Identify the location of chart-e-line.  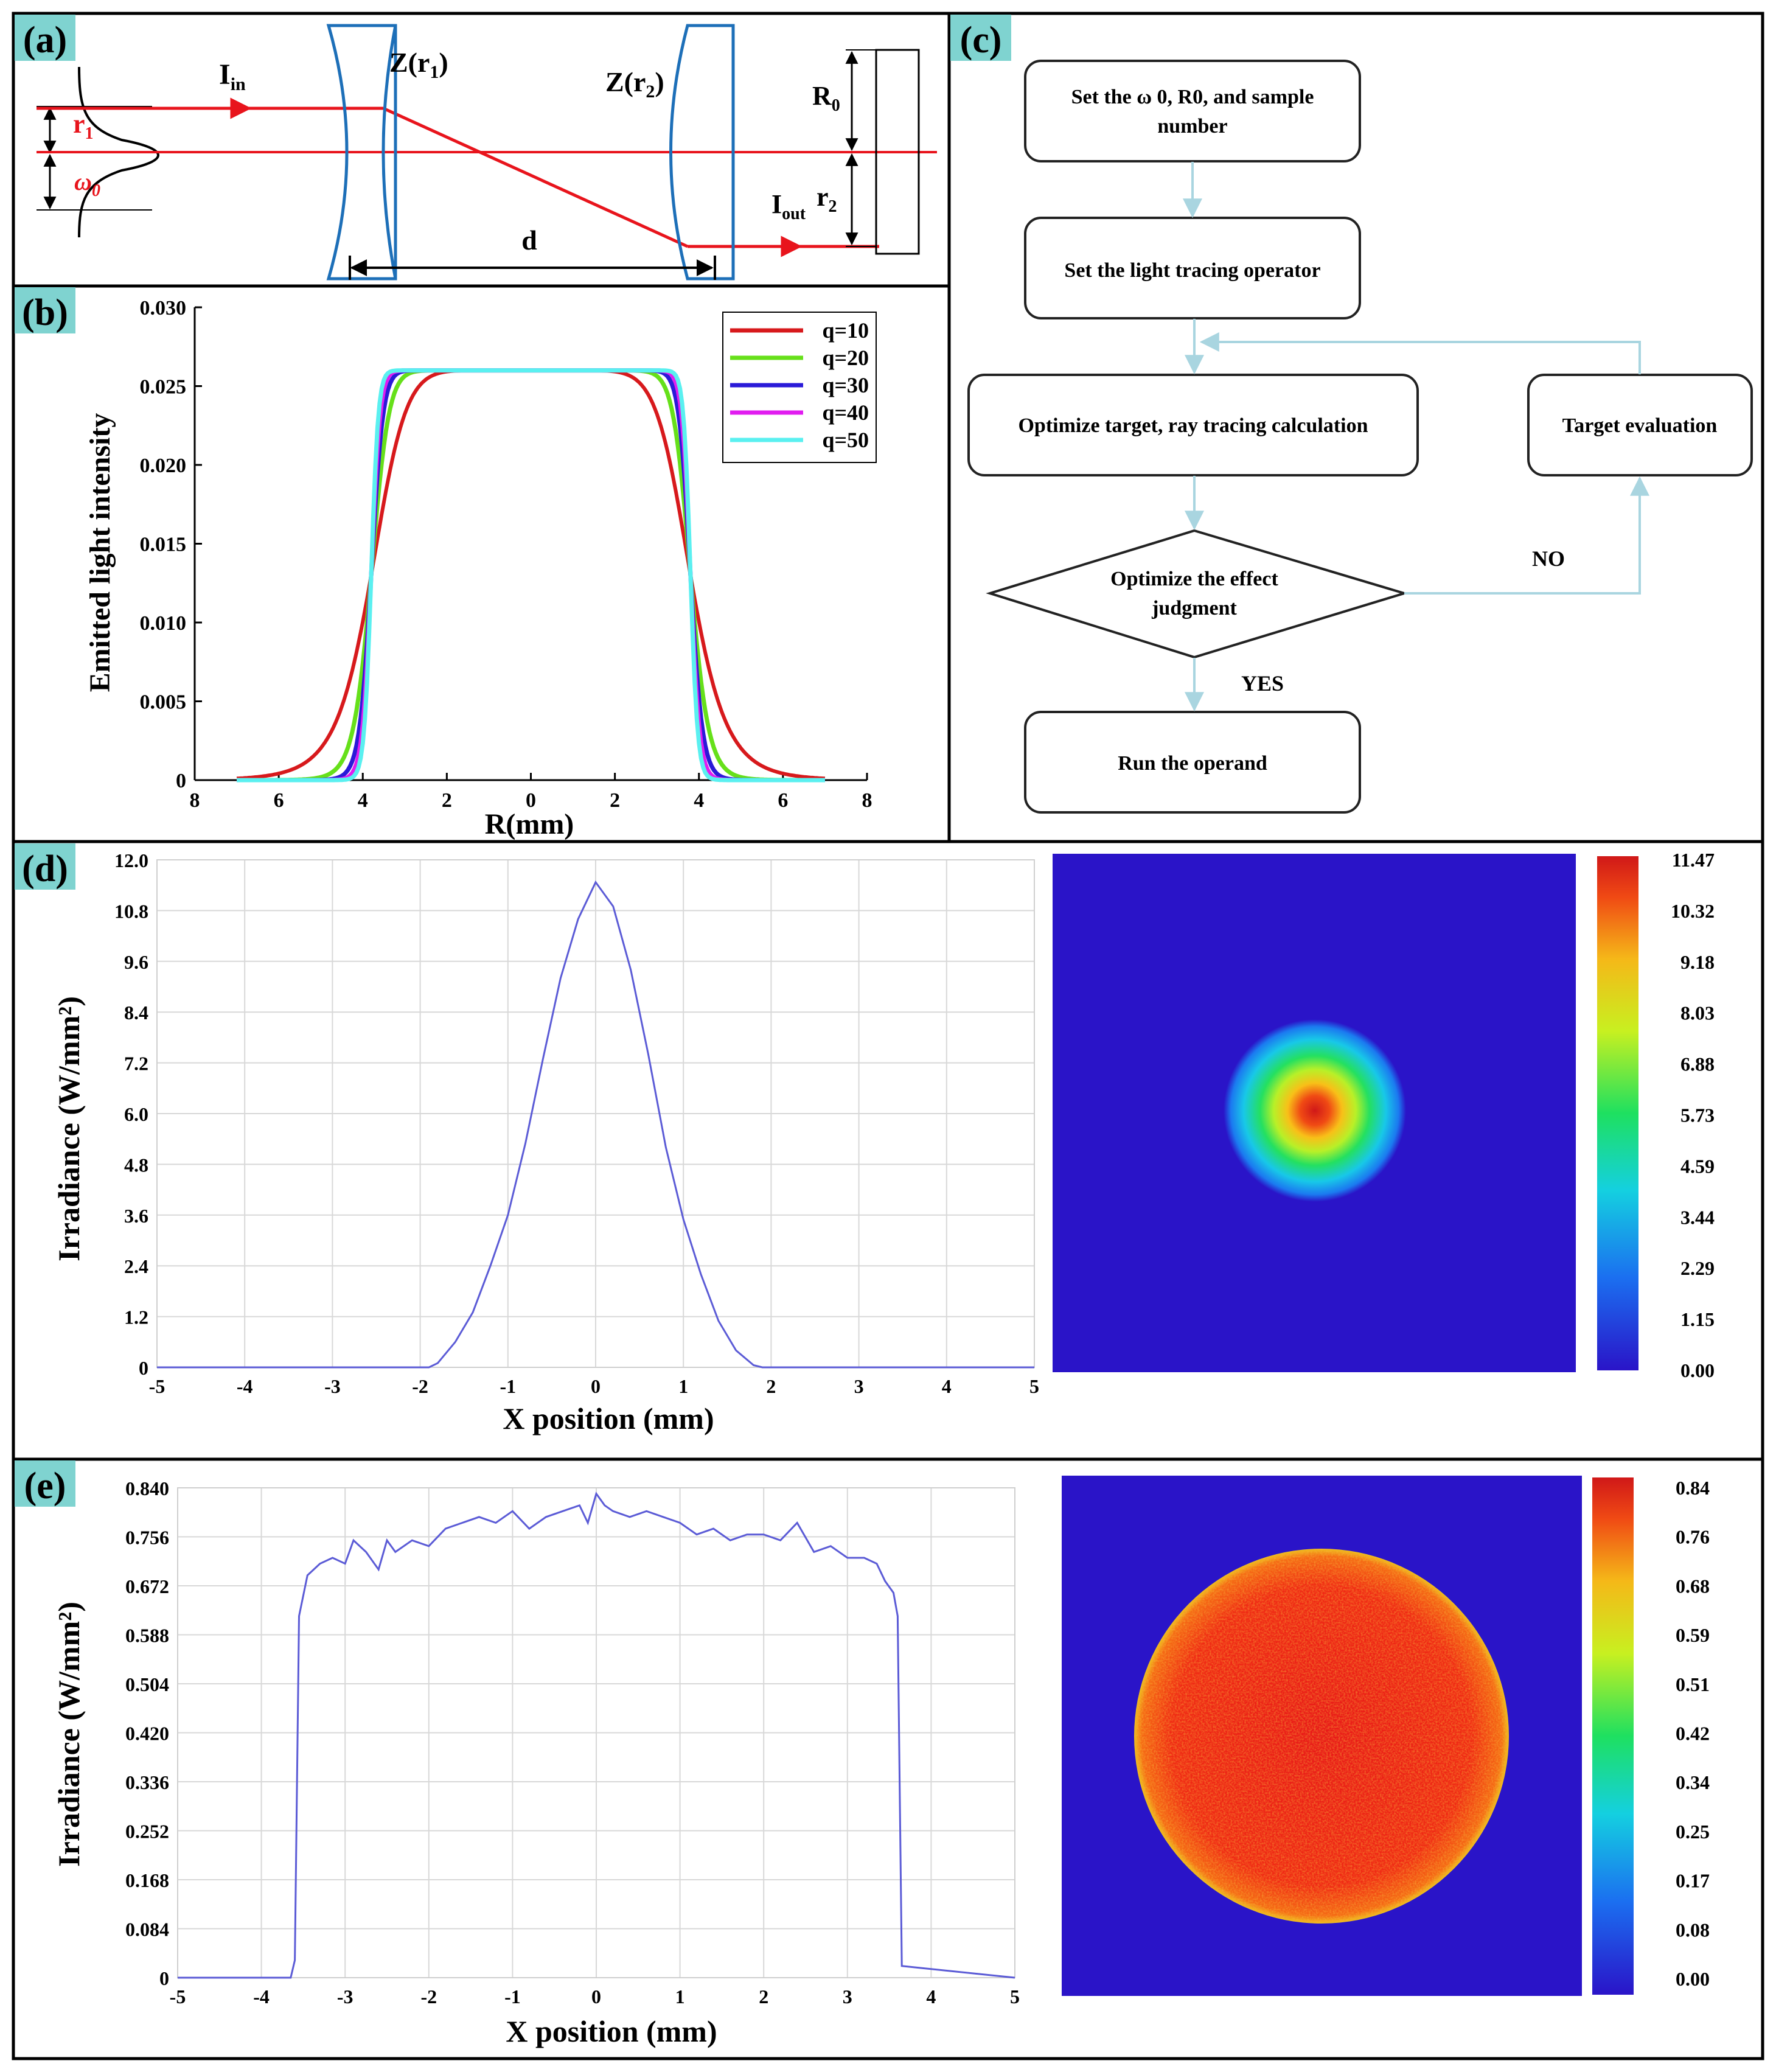
(596, 1735).